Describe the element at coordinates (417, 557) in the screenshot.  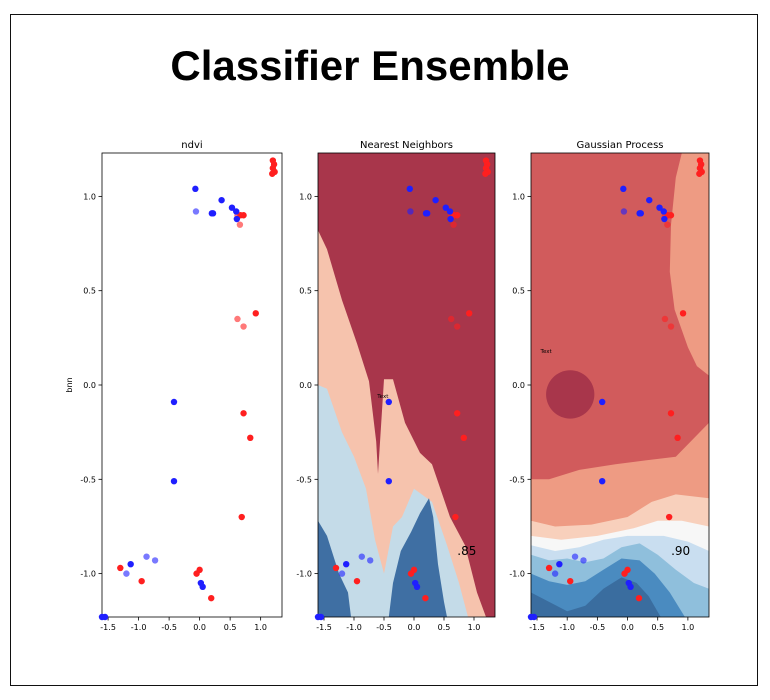
I see `knn-region-darkblue-center` at that location.